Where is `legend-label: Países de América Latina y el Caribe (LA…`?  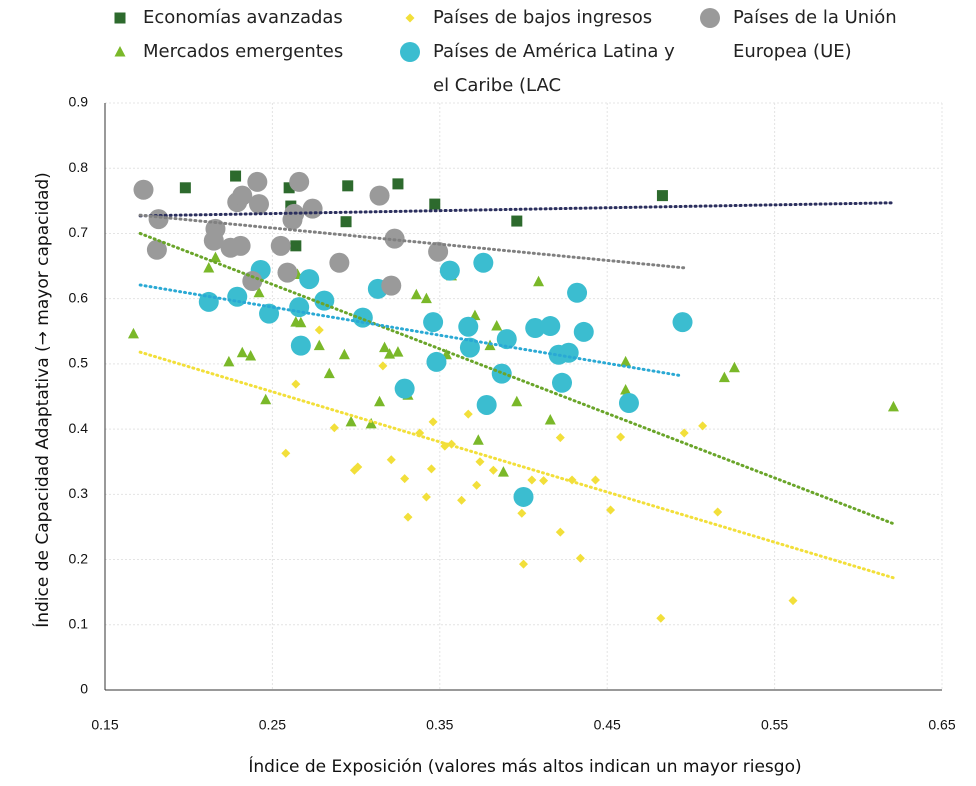 legend-label: Países de América Latina y el Caribe (LA… is located at coordinates (554, 68).